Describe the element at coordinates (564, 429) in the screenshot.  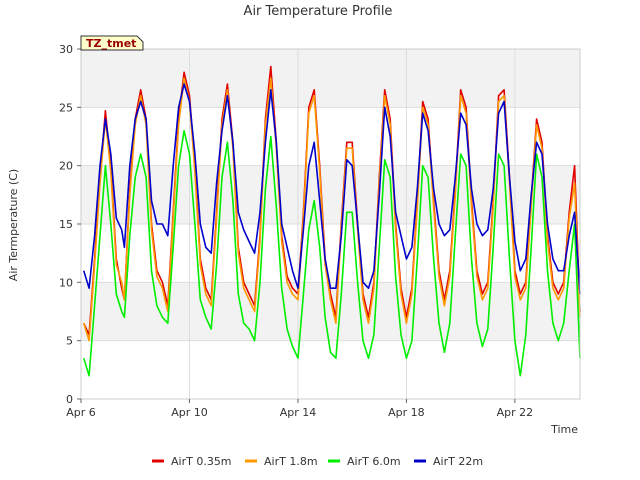
I see `x-axis-label: Time` at that location.